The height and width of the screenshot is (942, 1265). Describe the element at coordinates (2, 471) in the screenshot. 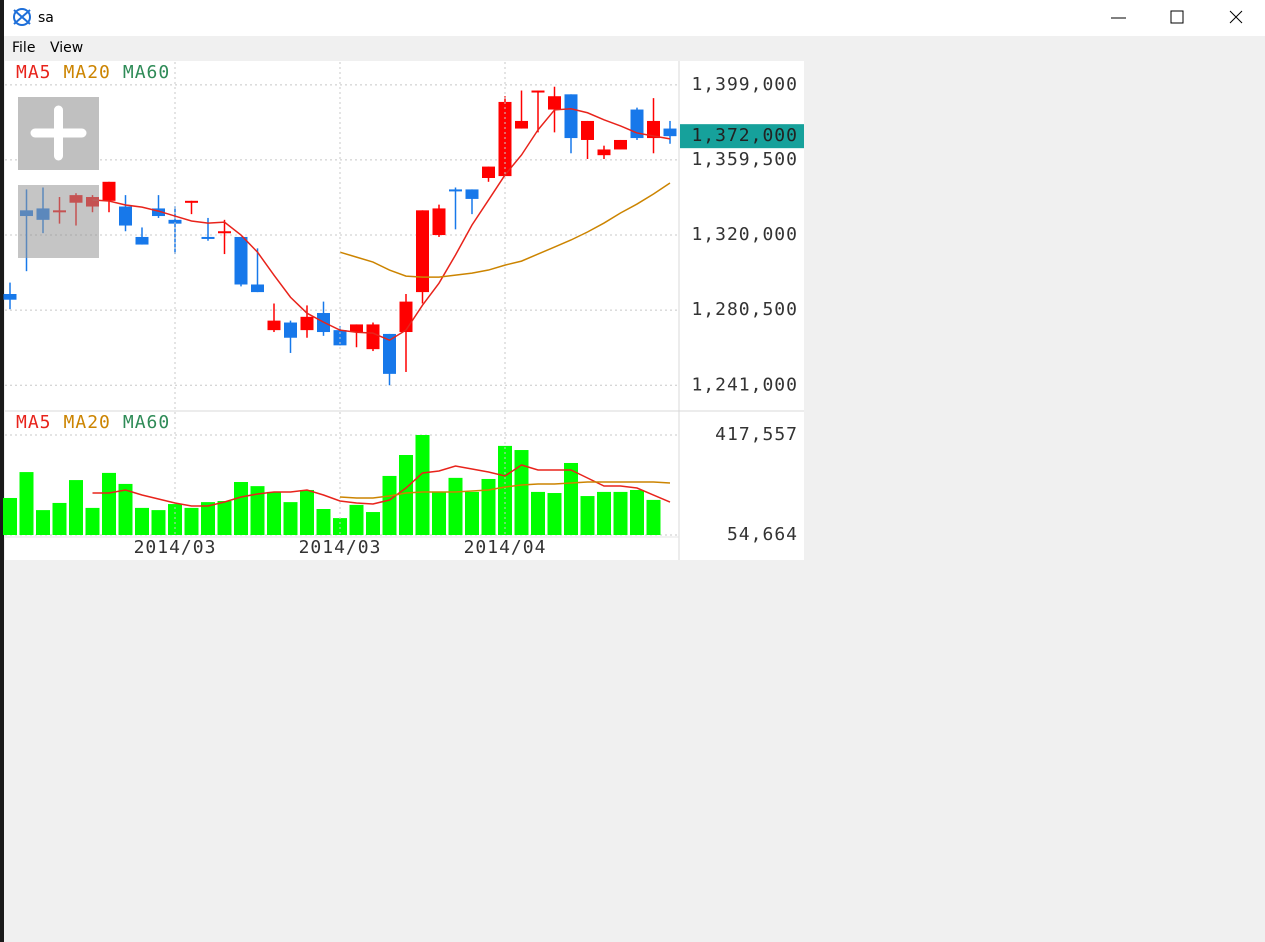

I see `side-strip` at that location.